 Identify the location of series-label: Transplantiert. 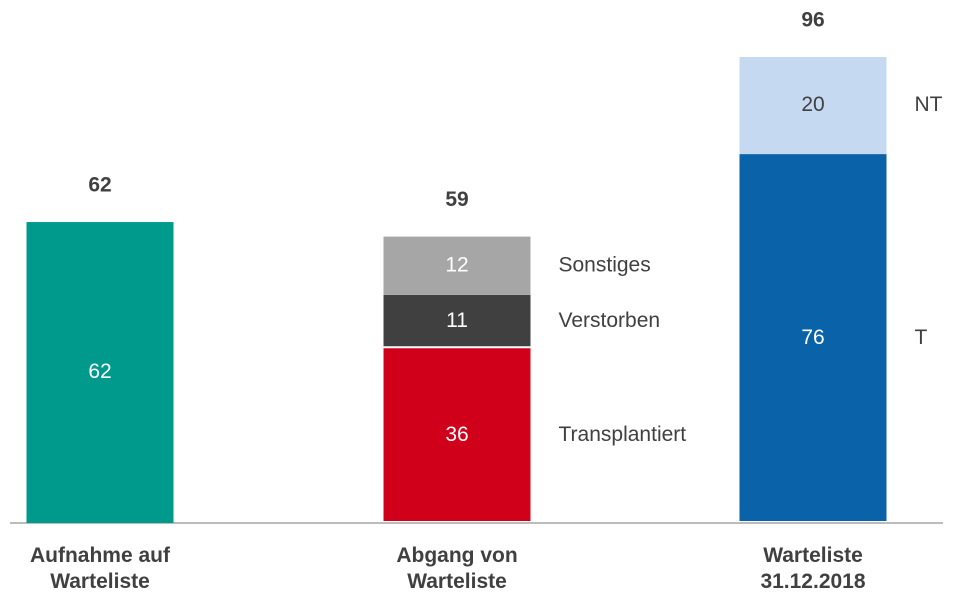
(623, 434).